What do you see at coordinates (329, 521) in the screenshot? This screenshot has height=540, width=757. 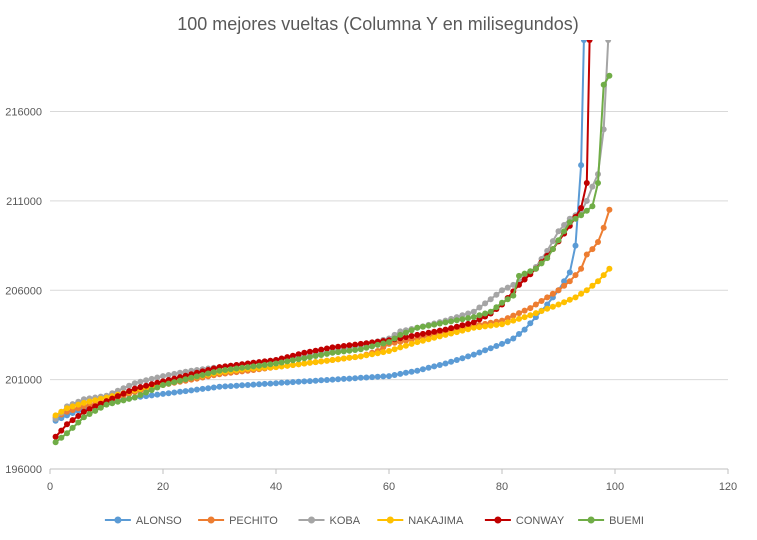 I see `legend-item-koba: KOBA` at bounding box center [329, 521].